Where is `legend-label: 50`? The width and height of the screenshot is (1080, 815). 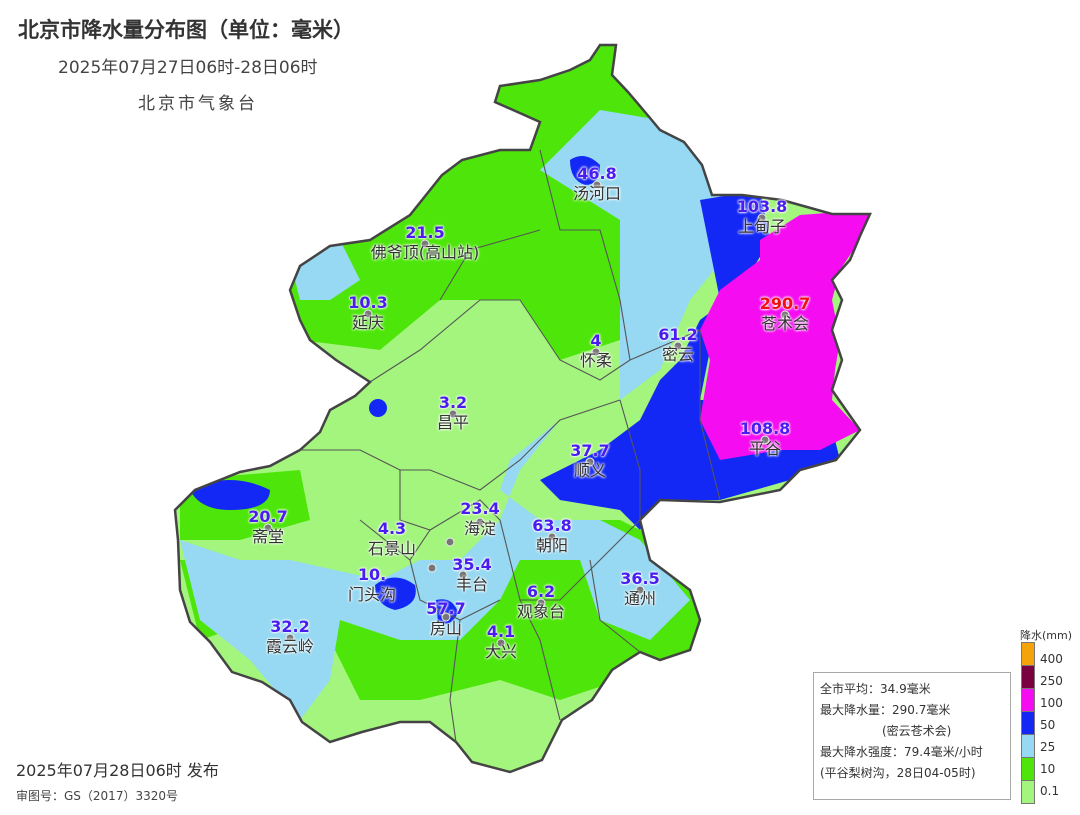
legend-label: 50 is located at coordinates (1048, 725).